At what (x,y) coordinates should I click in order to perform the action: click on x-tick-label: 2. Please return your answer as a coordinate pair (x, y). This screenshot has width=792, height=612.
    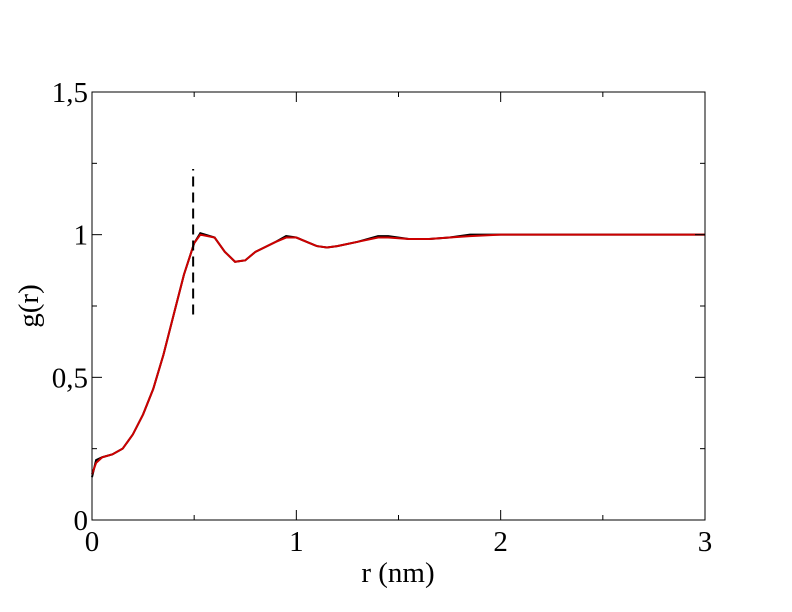
    Looking at the image, I should click on (500, 542).